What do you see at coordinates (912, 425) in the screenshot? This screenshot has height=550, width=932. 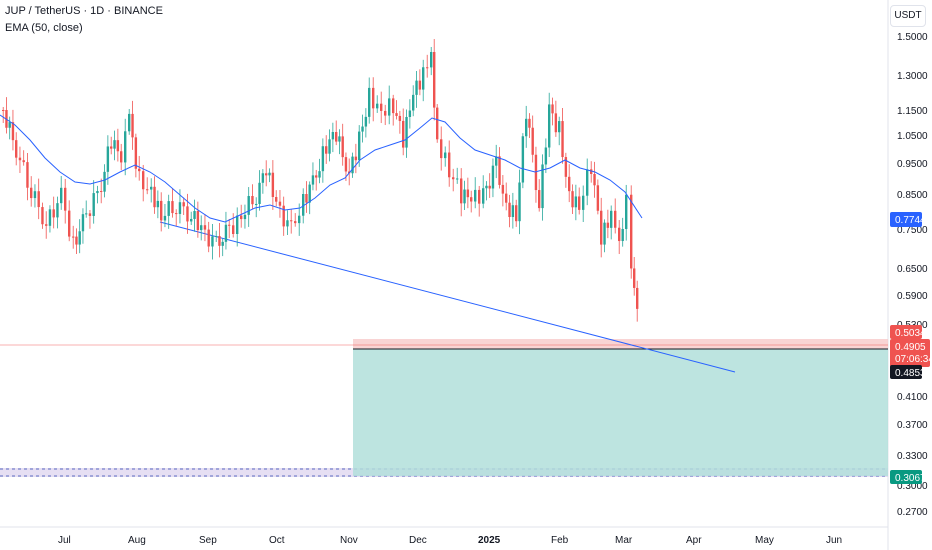 I see `price-tick: 0.3700` at bounding box center [912, 425].